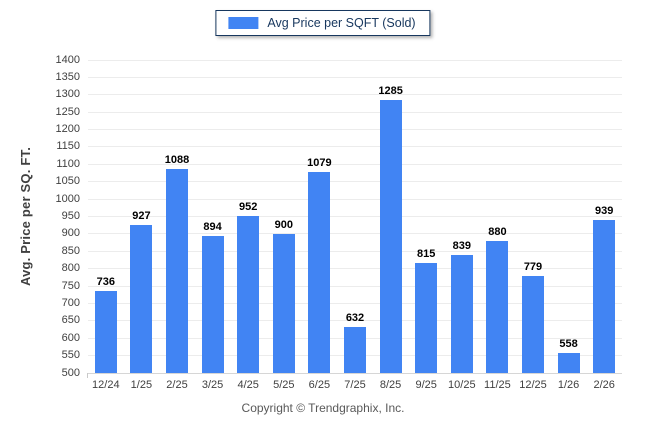  I want to click on y-tick-label: 500, so click(70, 372).